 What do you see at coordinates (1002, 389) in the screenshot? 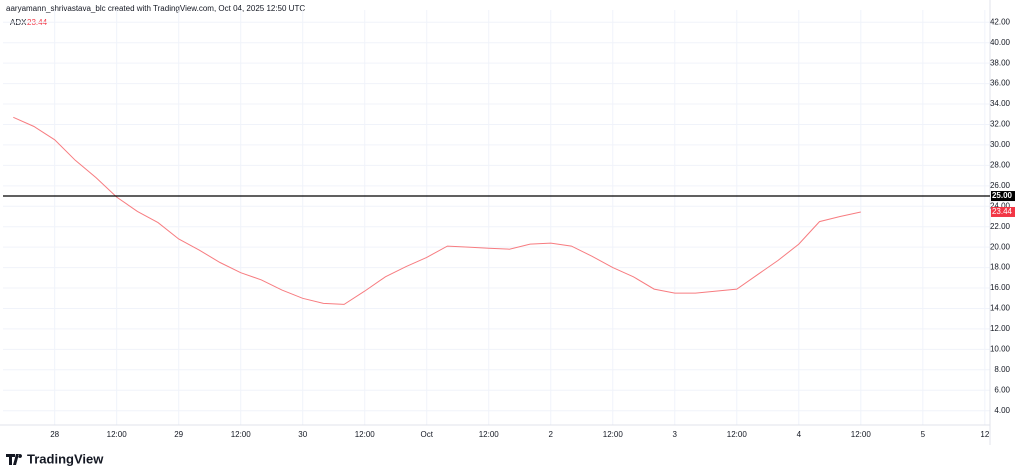
I see `y-tick-label: 6.00` at bounding box center [1002, 389].